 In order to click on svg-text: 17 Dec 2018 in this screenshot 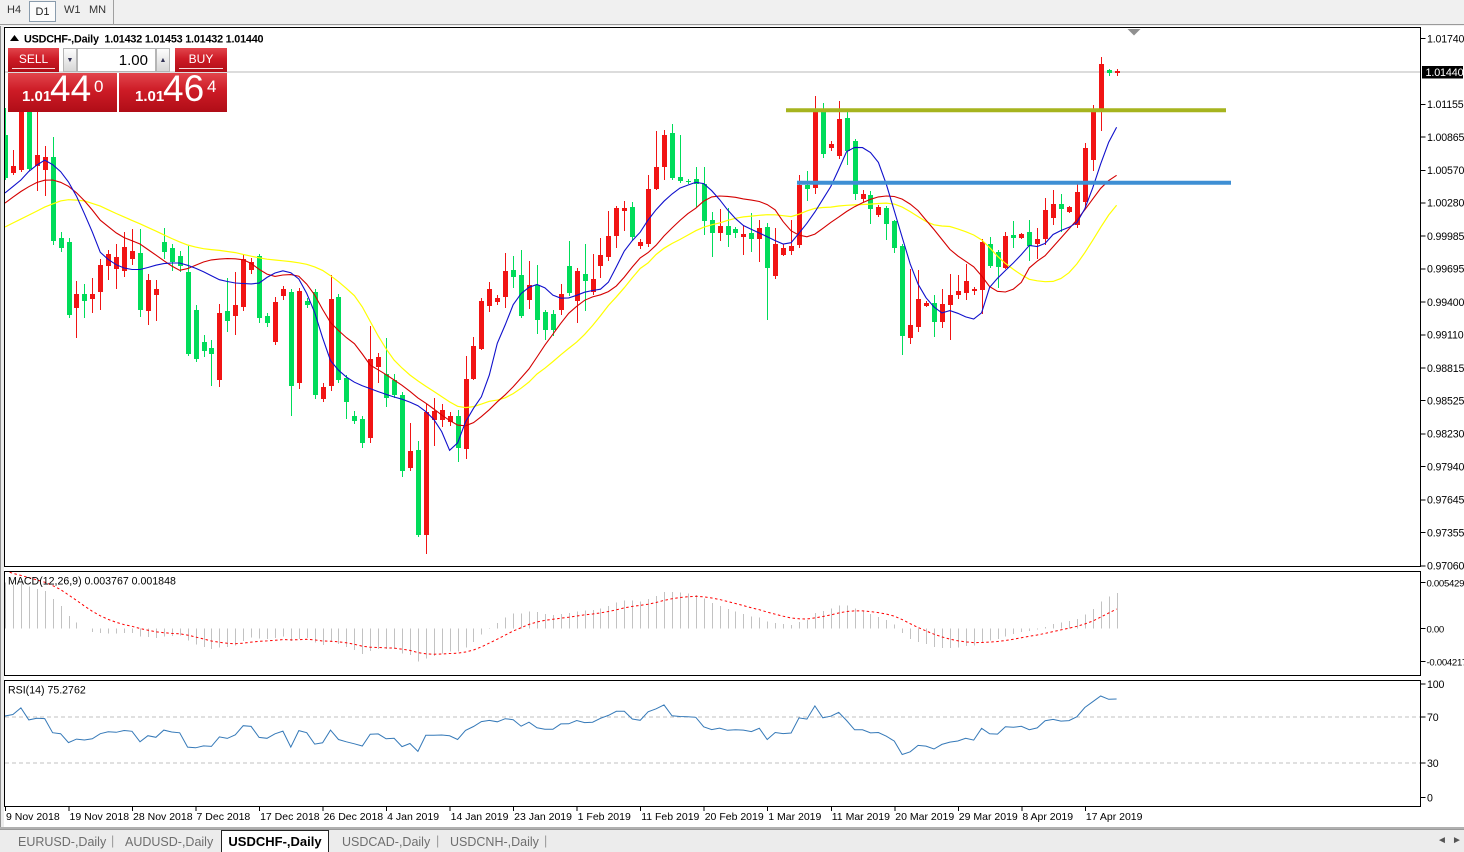, I will do `click(290, 817)`.